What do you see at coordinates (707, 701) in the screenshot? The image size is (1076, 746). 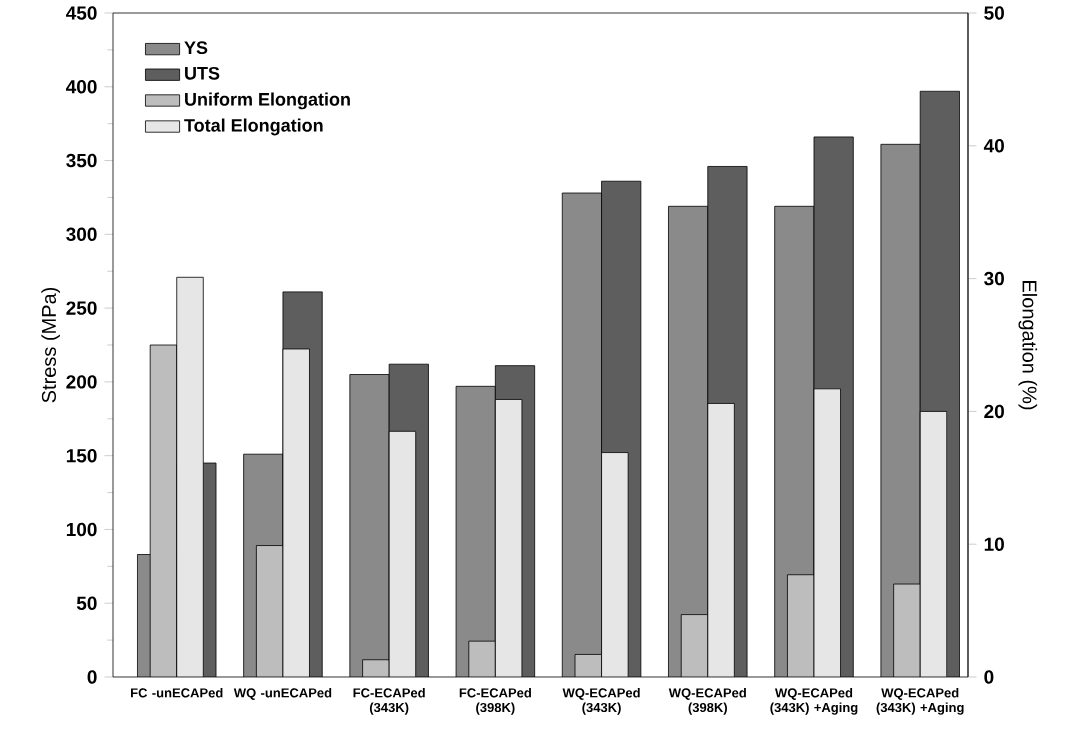 I see `x-tick-label: WQ-ECAPed (398K)` at bounding box center [707, 701].